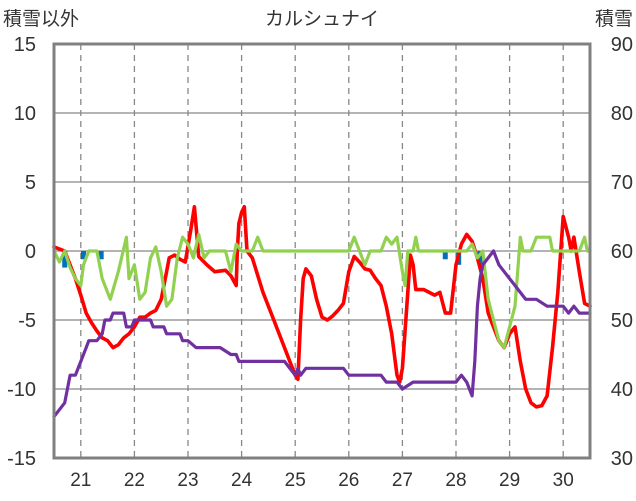 This screenshot has height=501, width=636. What do you see at coordinates (80, 480) in the screenshot?
I see `x-tick-21: 21` at bounding box center [80, 480].